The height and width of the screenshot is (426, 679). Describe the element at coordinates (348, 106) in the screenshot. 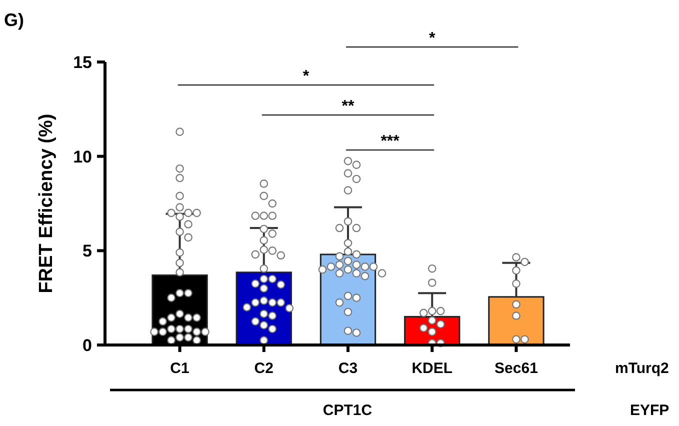

I see `annotation: **` at that location.